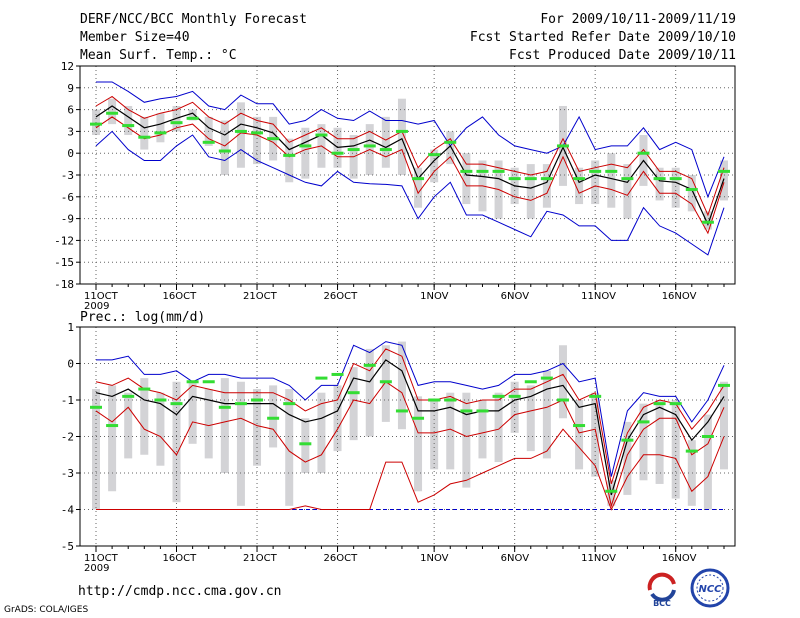 The image size is (800, 618). I want to click on prec-x-tick-label: 11OCT, so click(101, 558).